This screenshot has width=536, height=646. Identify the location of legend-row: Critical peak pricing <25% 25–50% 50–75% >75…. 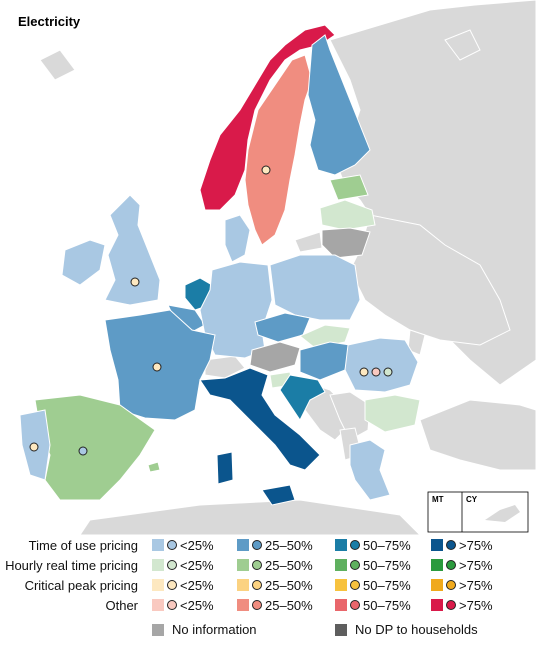
(268, 586).